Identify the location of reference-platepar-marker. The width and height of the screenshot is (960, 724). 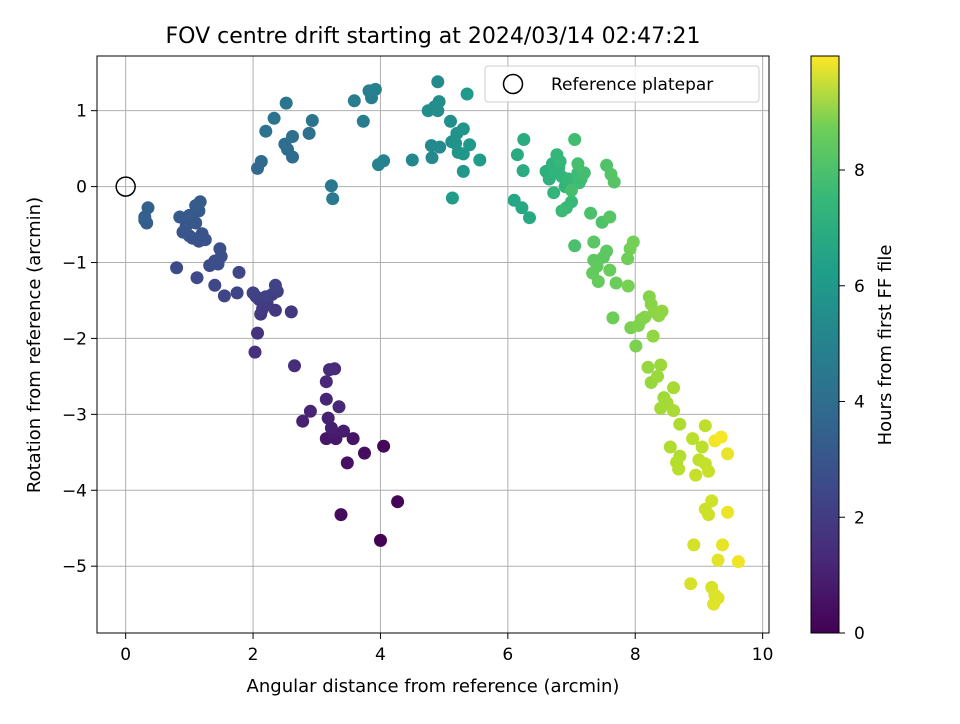
(125, 186).